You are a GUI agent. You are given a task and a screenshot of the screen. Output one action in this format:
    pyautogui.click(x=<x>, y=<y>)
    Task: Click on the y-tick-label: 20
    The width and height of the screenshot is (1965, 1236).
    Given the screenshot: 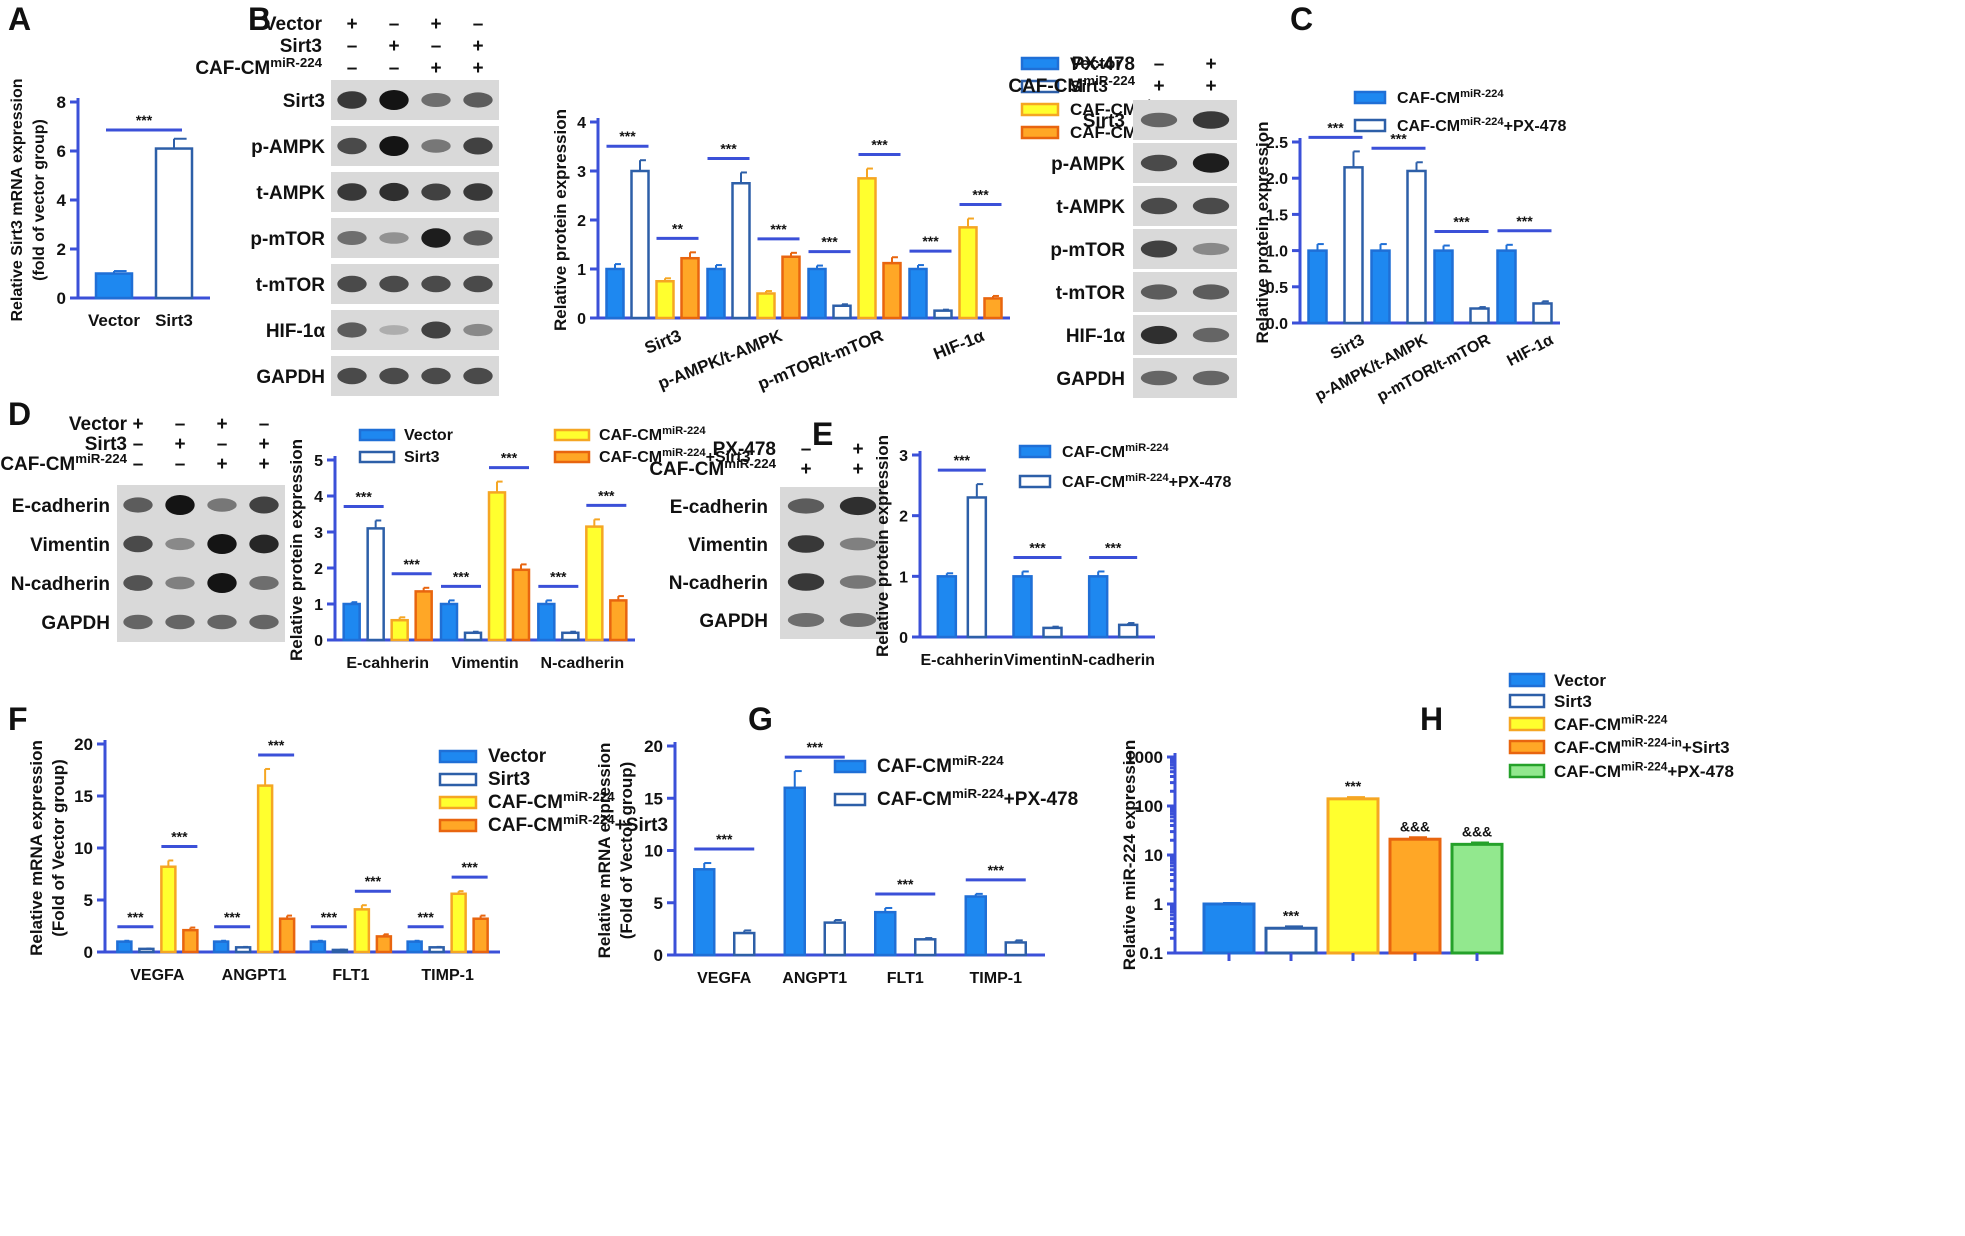 What is the action you would take?
    pyautogui.click(x=653, y=746)
    